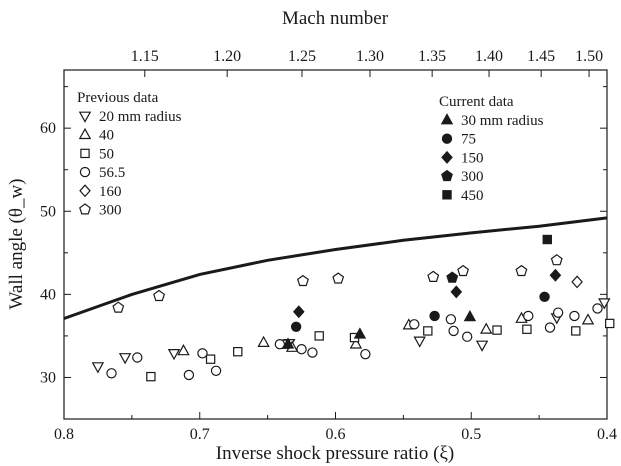 This screenshot has height=466, width=621. What do you see at coordinates (541, 56) in the screenshot?
I see `top-tick-label: 1.45` at bounding box center [541, 56].